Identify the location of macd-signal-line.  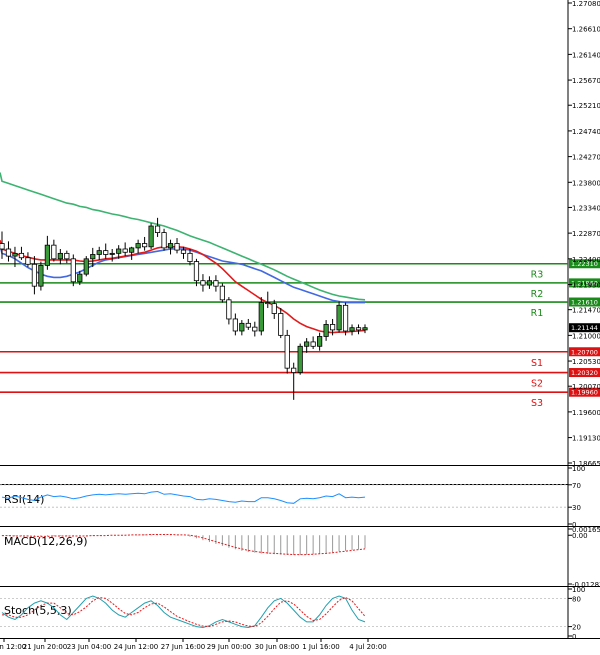
(184, 545).